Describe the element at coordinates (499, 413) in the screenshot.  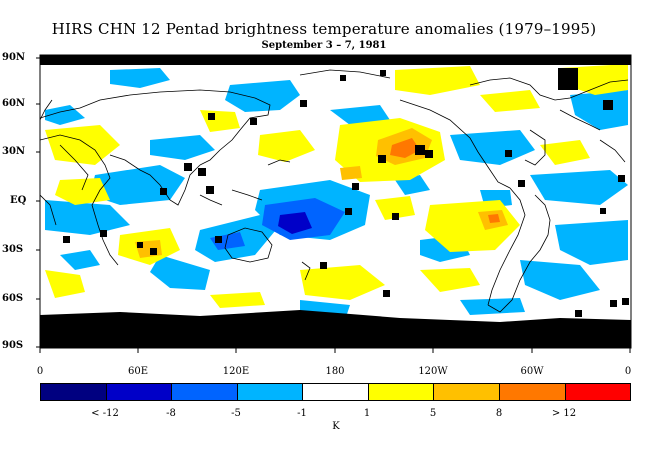
I see `colorbar-label: 8` at that location.